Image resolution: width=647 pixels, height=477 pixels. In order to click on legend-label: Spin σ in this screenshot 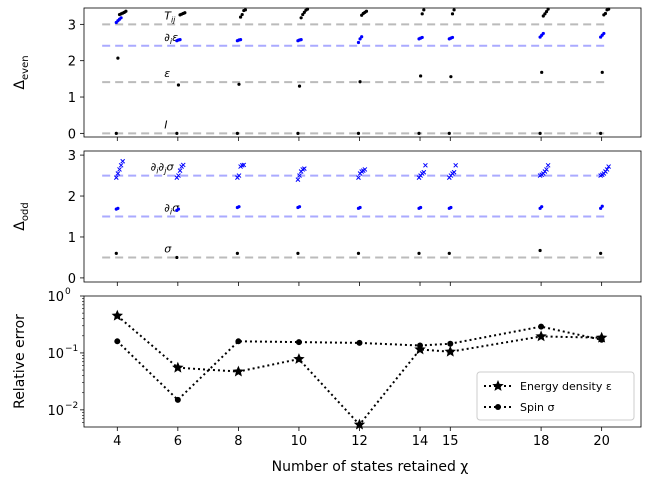, I will do `click(537, 407)`.